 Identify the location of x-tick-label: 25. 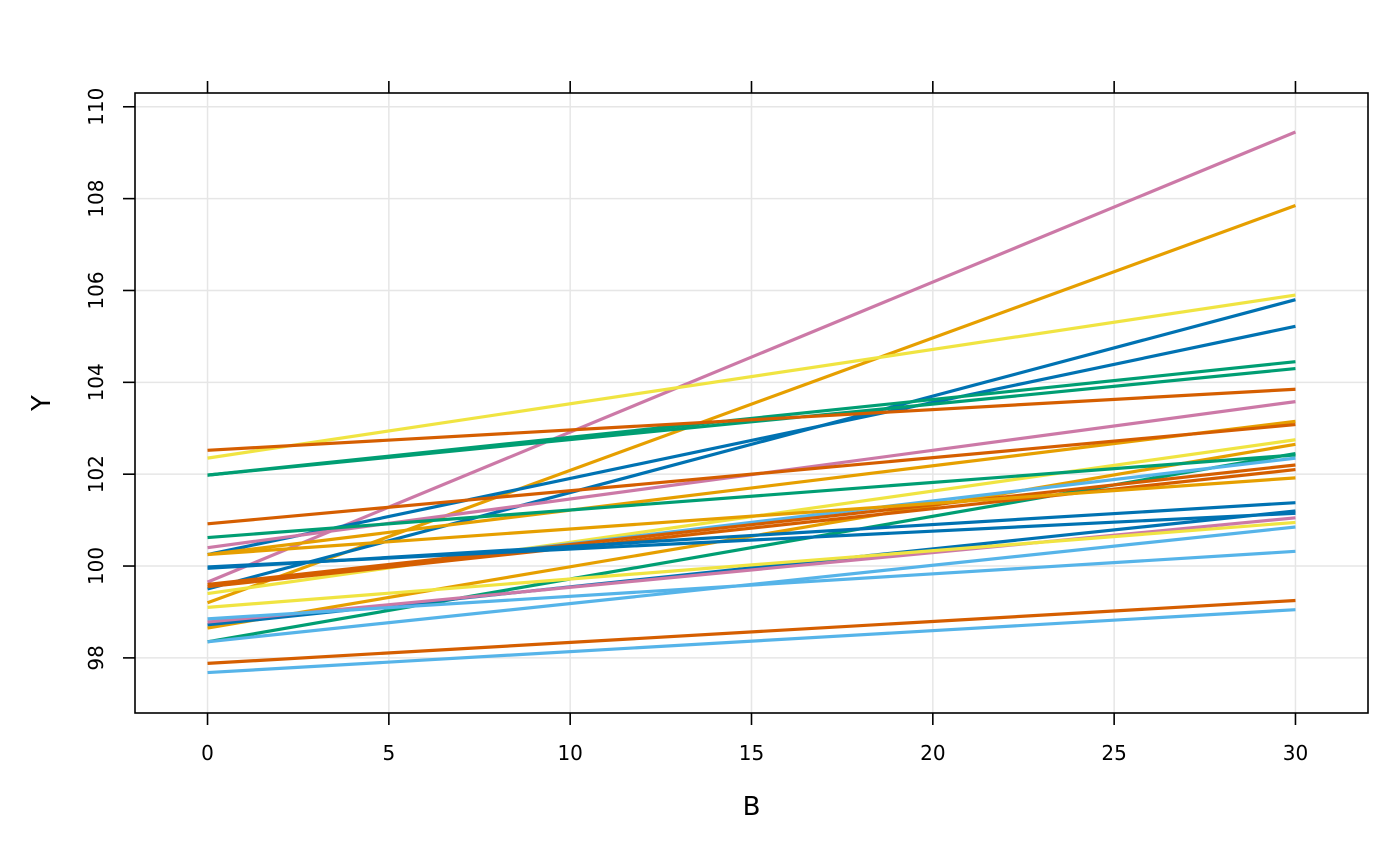
(1113, 753).